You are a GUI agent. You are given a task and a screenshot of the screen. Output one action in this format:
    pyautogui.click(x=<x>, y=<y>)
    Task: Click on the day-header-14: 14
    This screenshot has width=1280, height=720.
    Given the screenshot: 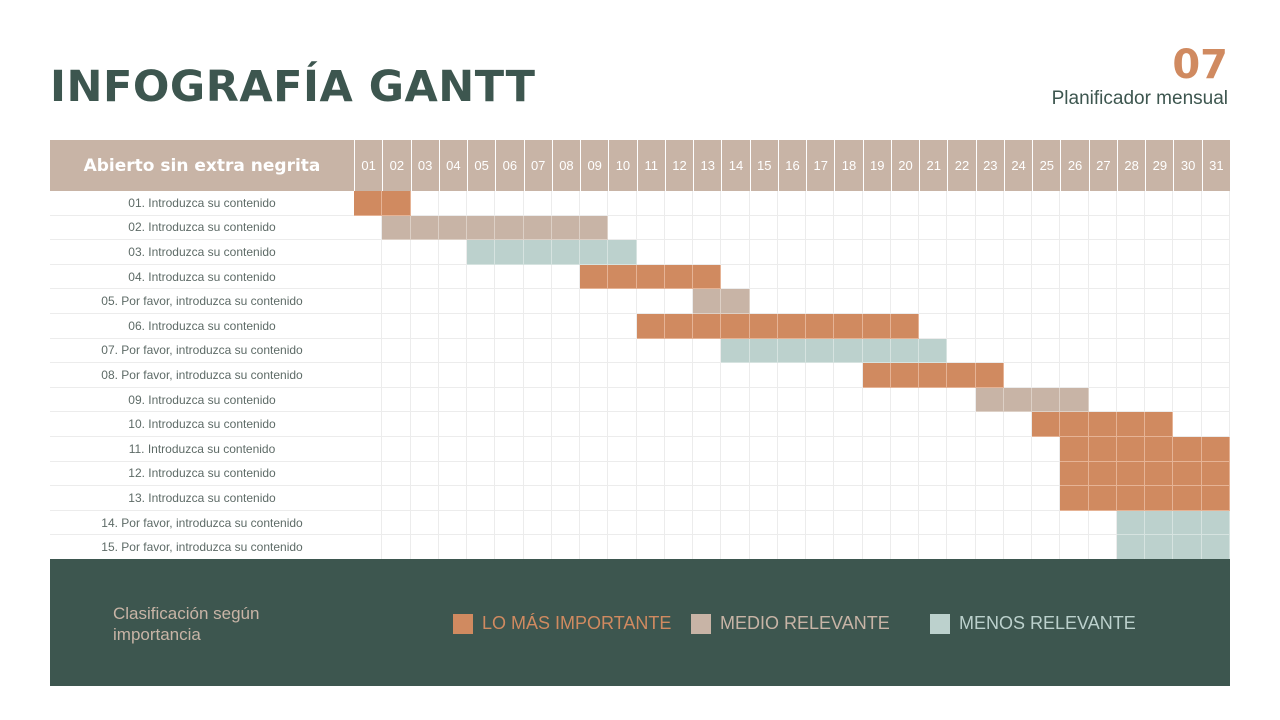 What is the action you would take?
    pyautogui.click(x=735, y=165)
    